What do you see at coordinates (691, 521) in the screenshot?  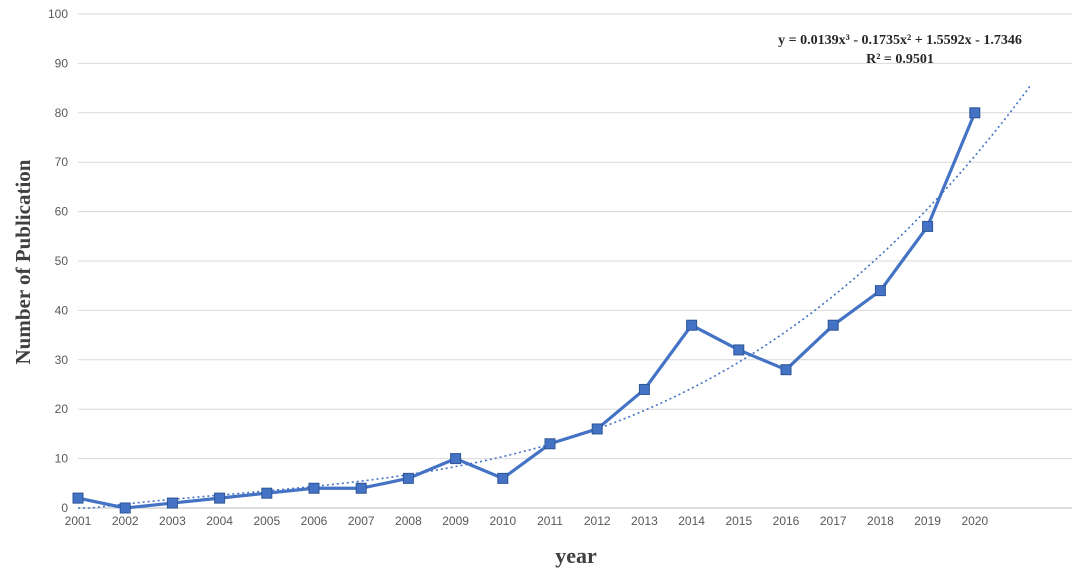 I see `x-tick-label: 2014` at bounding box center [691, 521].